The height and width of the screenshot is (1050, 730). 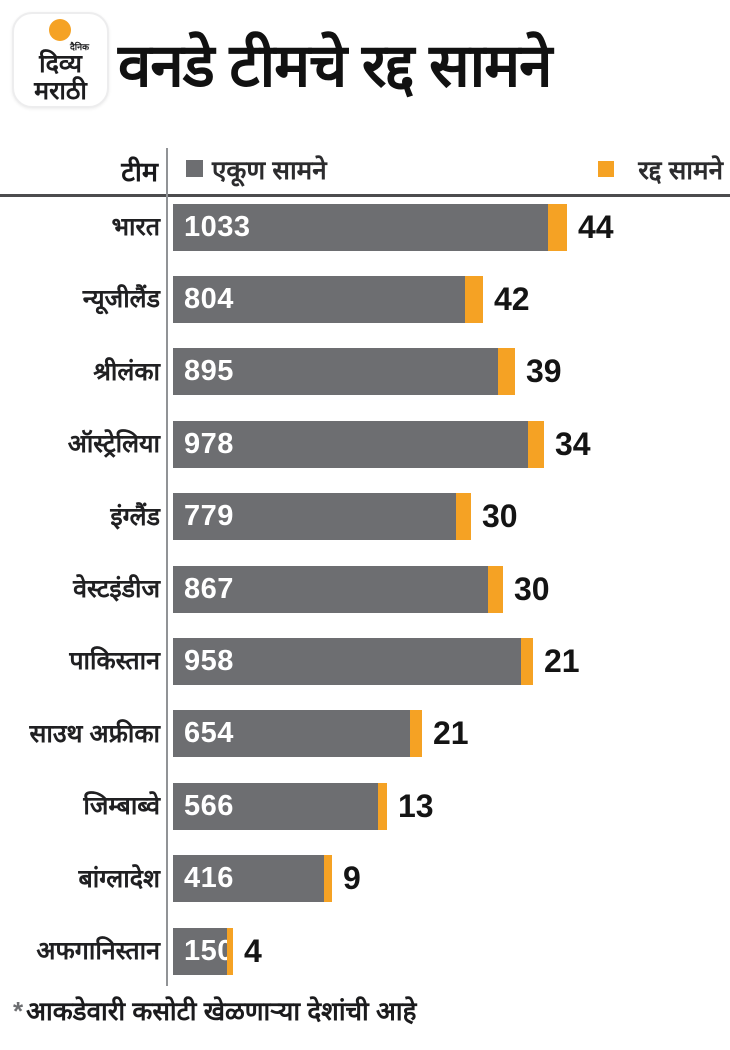 I want to click on chart-row: ऑस्ट्रेलिया 978 34, so click(x=365, y=444).